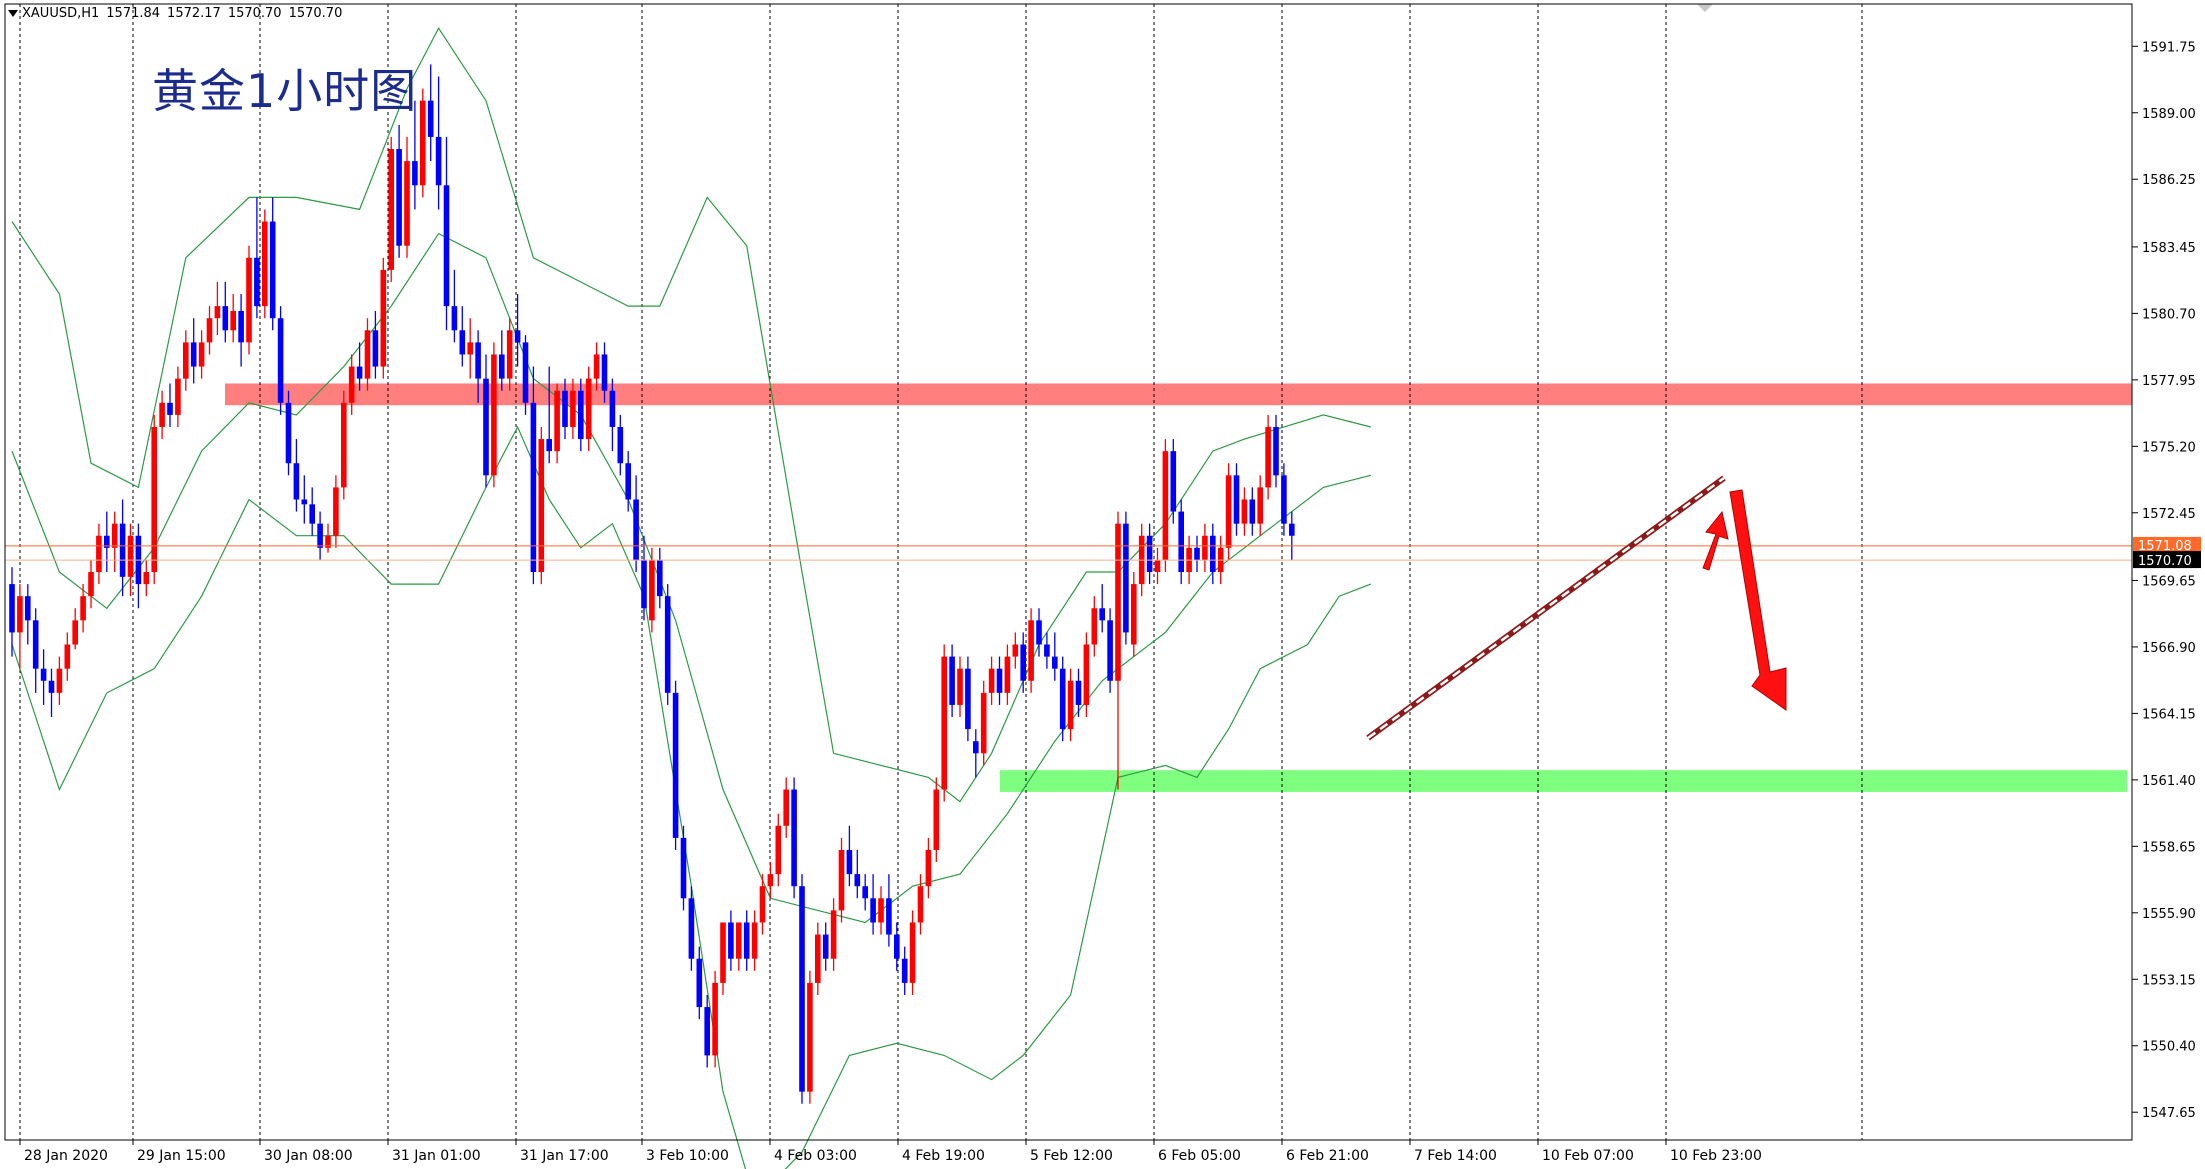 Image resolution: width=2205 pixels, height=1169 pixels. I want to click on y-tick-label: 1583.45, so click(2169, 248).